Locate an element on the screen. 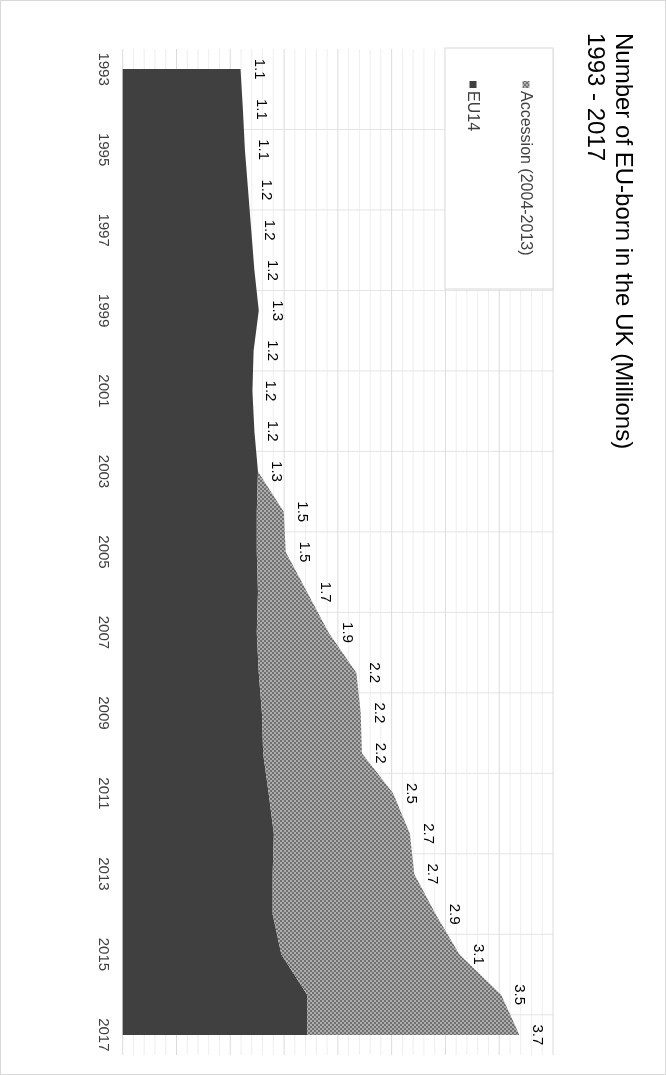 The width and height of the screenshot is (666, 1075). y-tick-label: 1995 is located at coordinates (104, 149).